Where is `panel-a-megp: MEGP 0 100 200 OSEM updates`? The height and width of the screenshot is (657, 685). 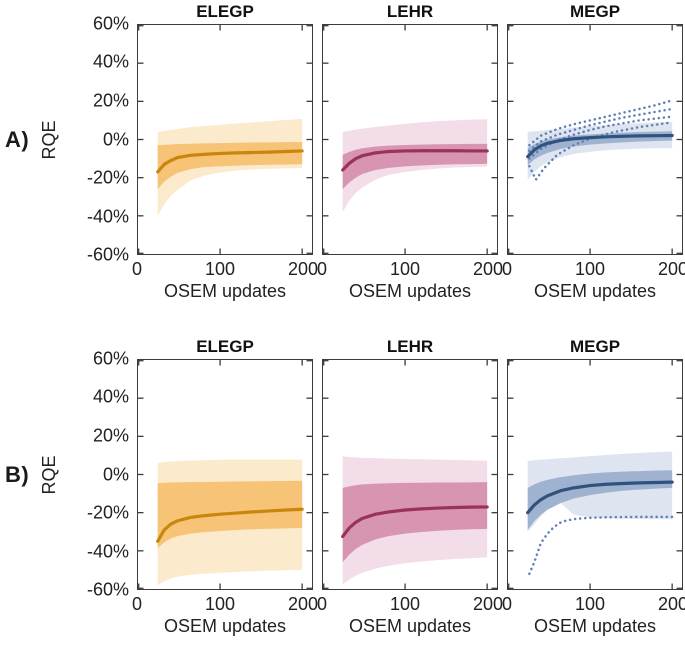 panel-a-megp: MEGP 0 100 200 OSEM updates is located at coordinates (593, 153).